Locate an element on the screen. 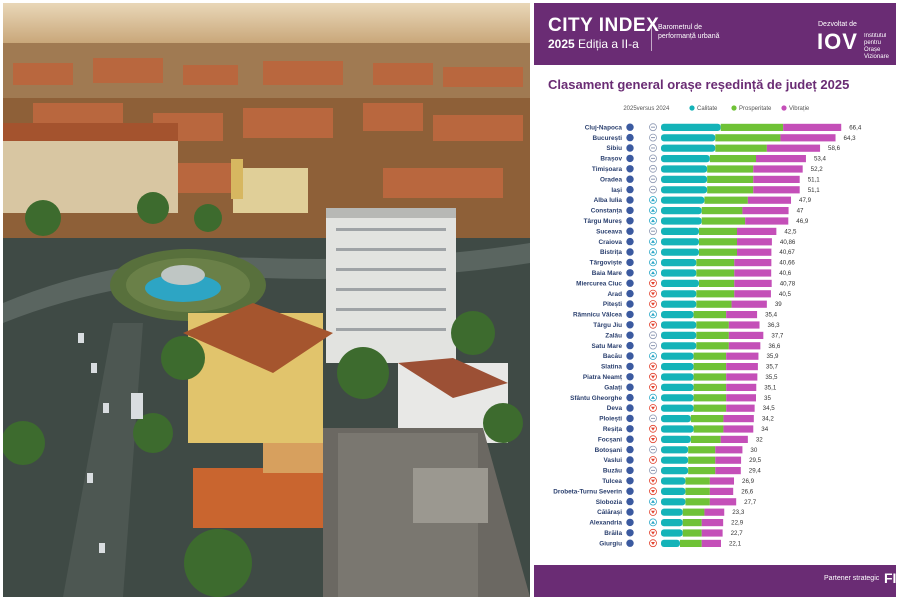 This screenshot has height=600, width=897. total-score-label: 47 is located at coordinates (800, 211).